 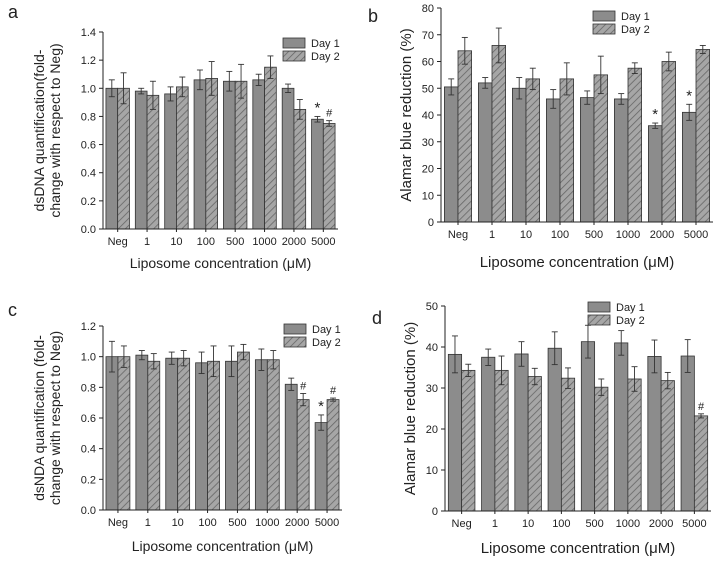 What do you see at coordinates (12, 310) in the screenshot?
I see `panel-label: c` at bounding box center [12, 310].